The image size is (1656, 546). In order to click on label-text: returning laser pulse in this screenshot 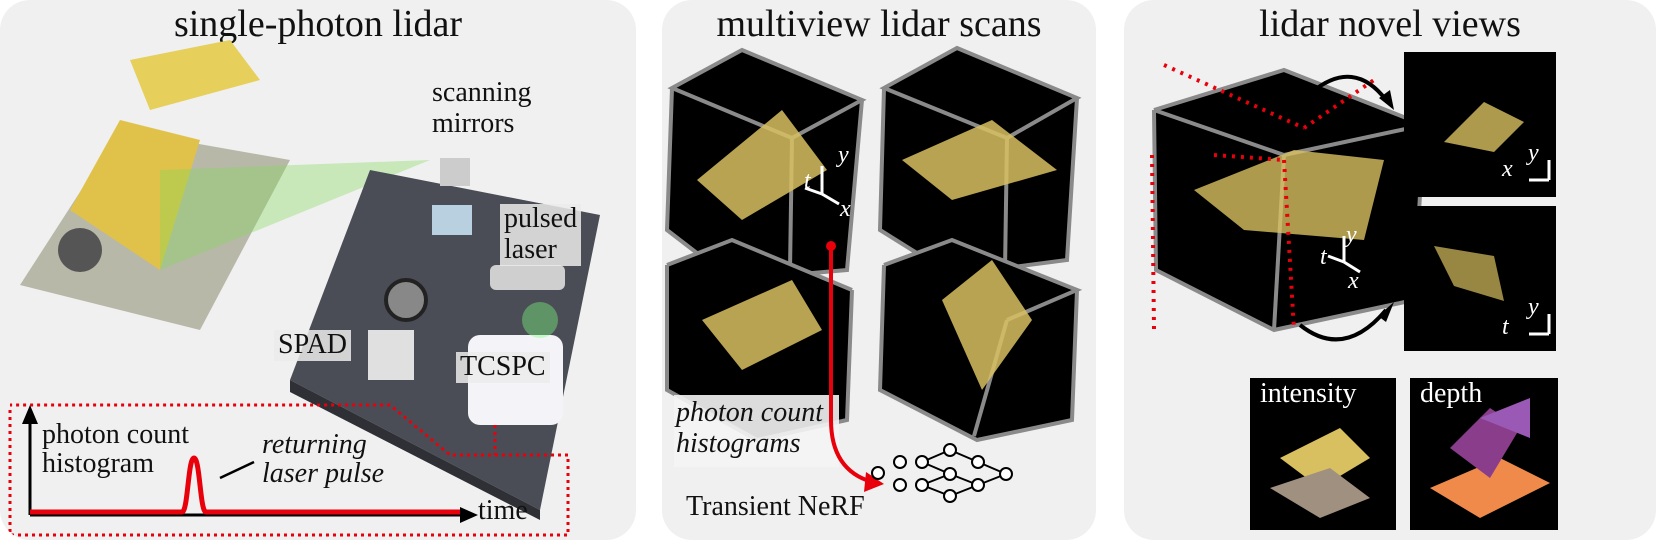, I will do `click(323, 459)`.